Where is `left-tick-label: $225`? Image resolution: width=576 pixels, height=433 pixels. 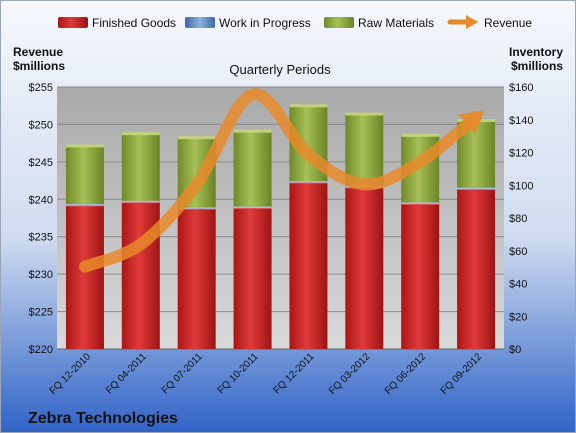 left-tick-label: $225 is located at coordinates (41, 313).